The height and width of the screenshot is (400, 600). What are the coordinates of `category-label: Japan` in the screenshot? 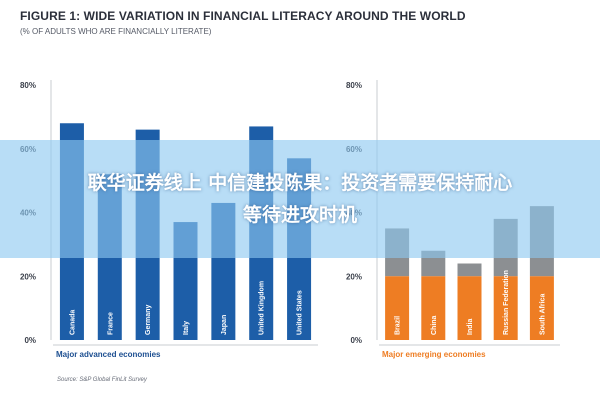 It's located at (224, 325).